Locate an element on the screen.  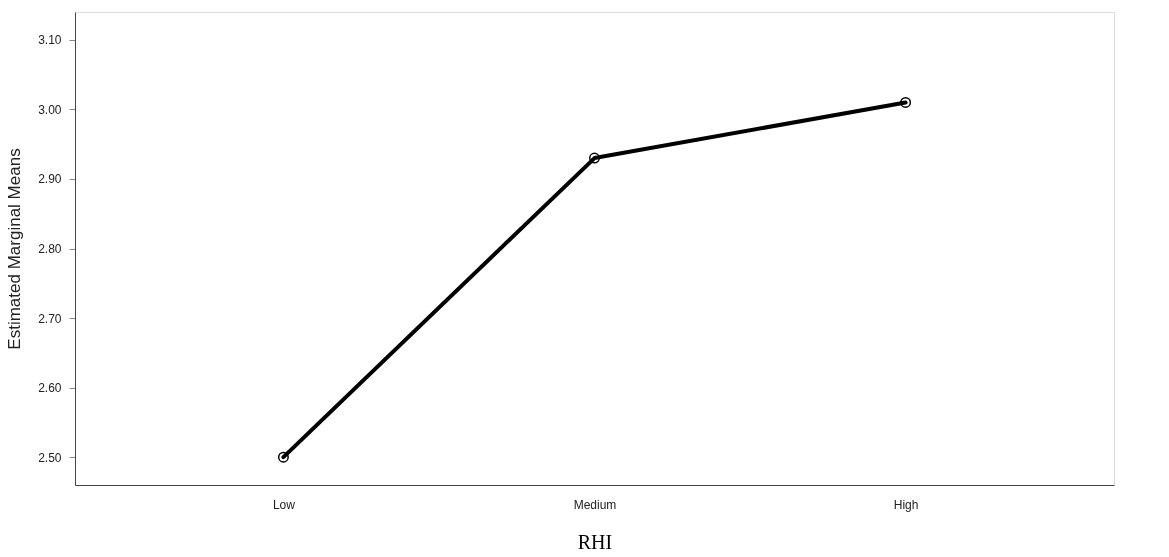
y-tick-label: 2.70 is located at coordinates (50, 318).